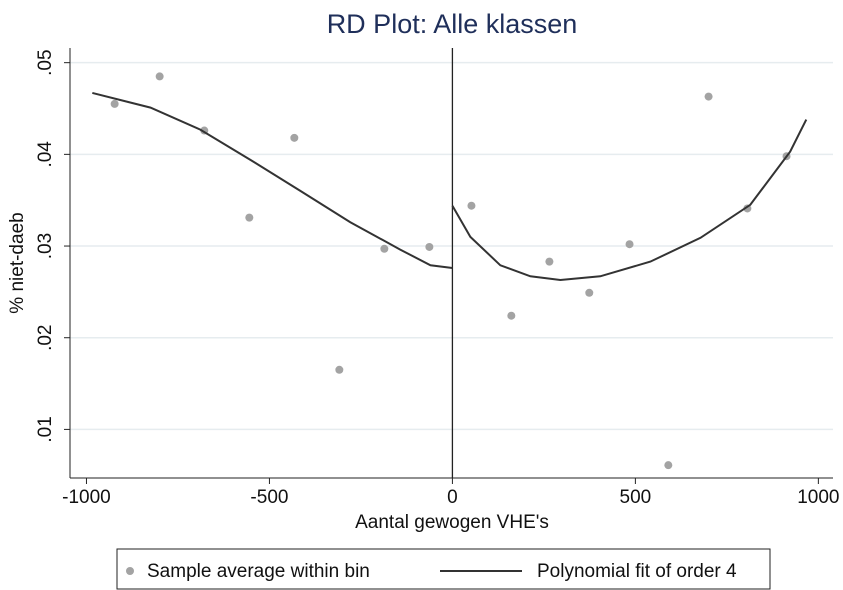 Image resolution: width=843 pixels, height=590 pixels. Describe the element at coordinates (45, 246) in the screenshot. I see `y-tick-label: .03` at that location.